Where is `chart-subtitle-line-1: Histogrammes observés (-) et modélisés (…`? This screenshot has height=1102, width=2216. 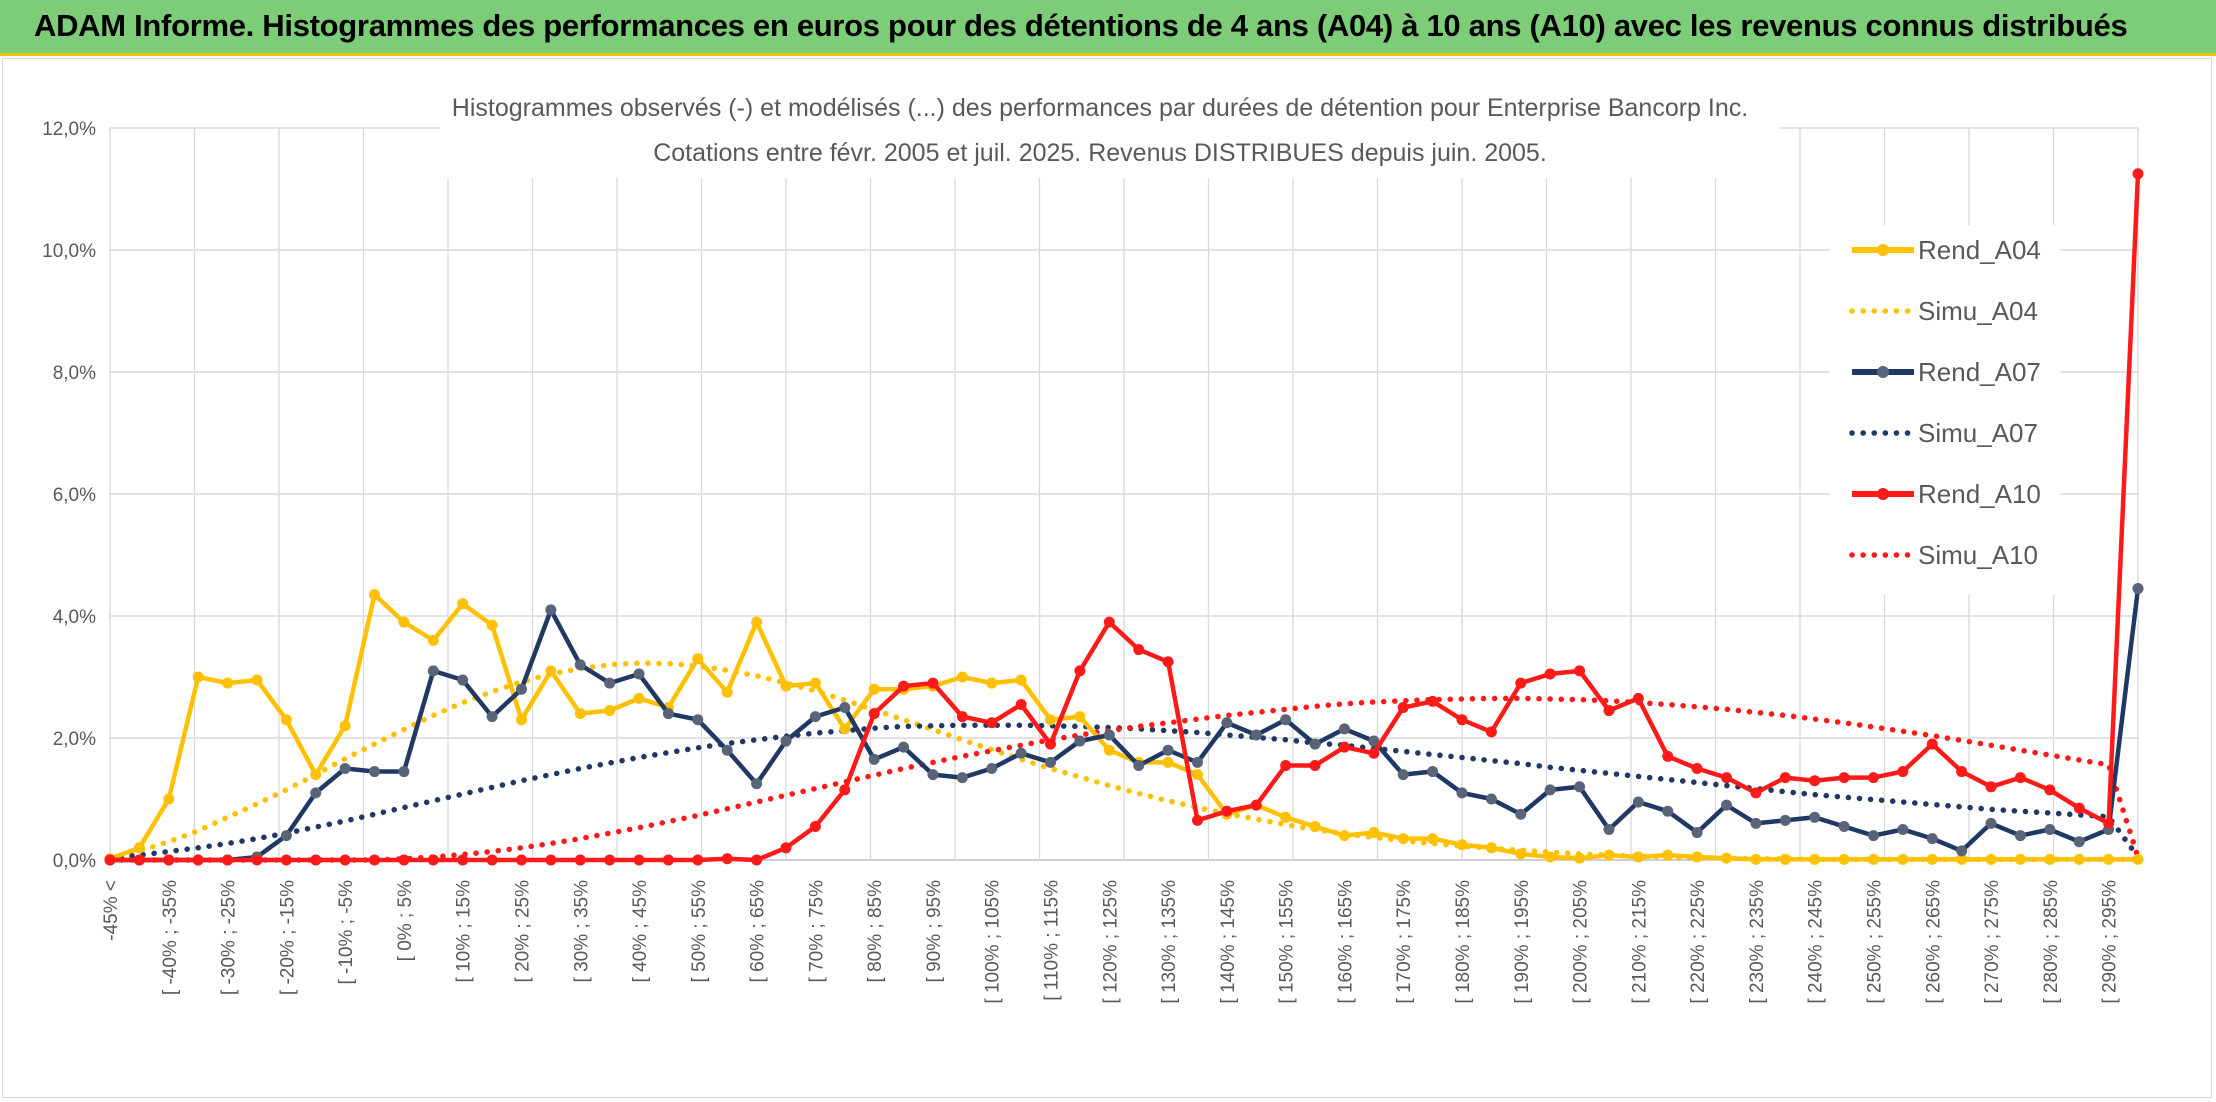 chart-subtitle-line-1: Histogrammes observés (-) et modélisés (… is located at coordinates (1100, 108).